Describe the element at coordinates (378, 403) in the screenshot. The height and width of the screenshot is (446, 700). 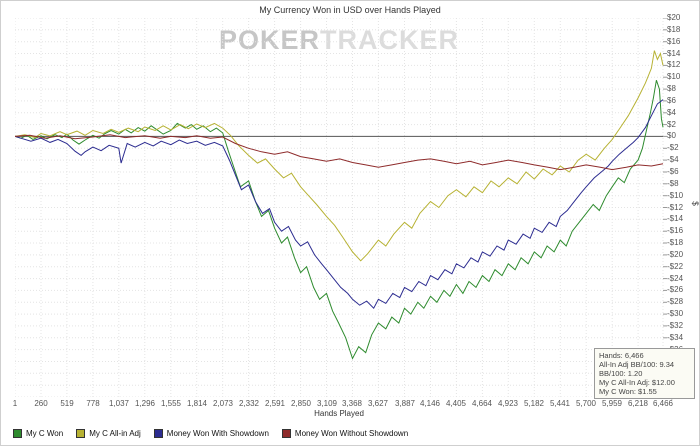
I see `x-tick-label: 3,627` at that location.